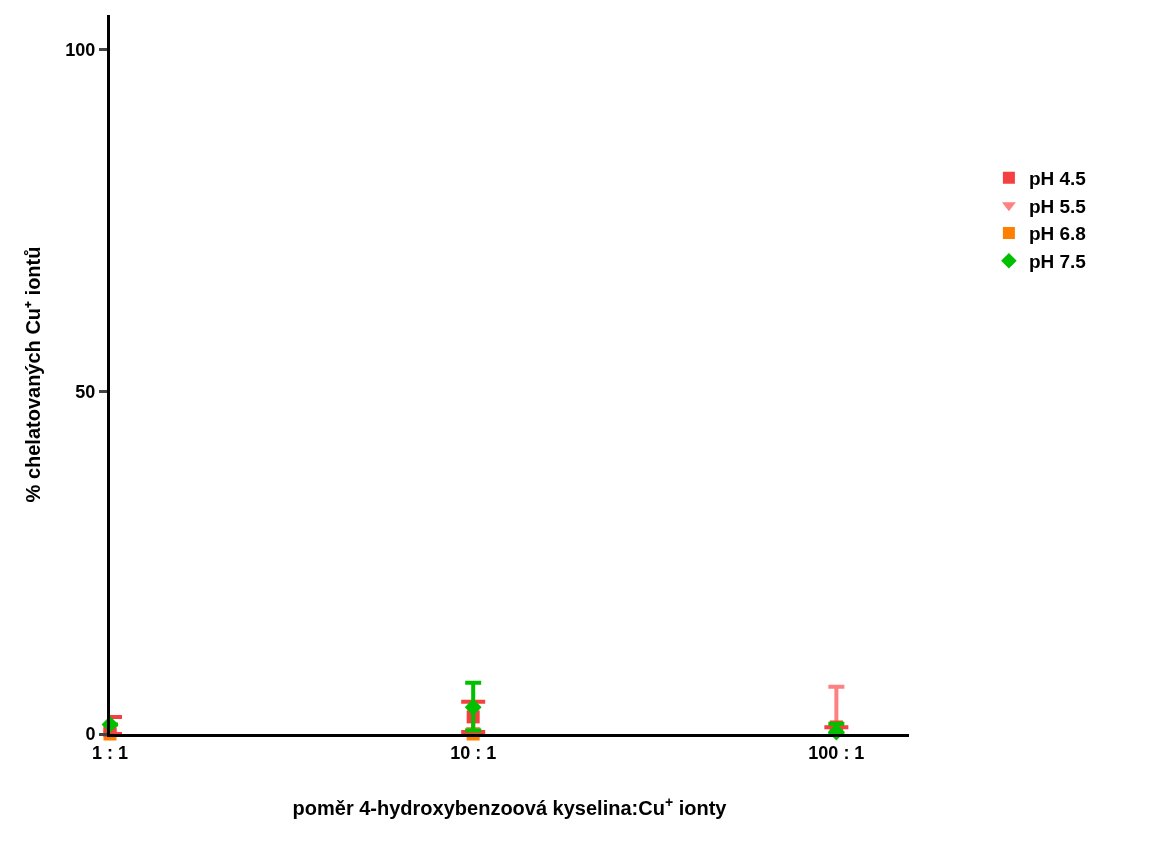 The image size is (1159, 854). Describe the element at coordinates (80, 49) in the screenshot. I see `y-tick-label: 100` at that location.